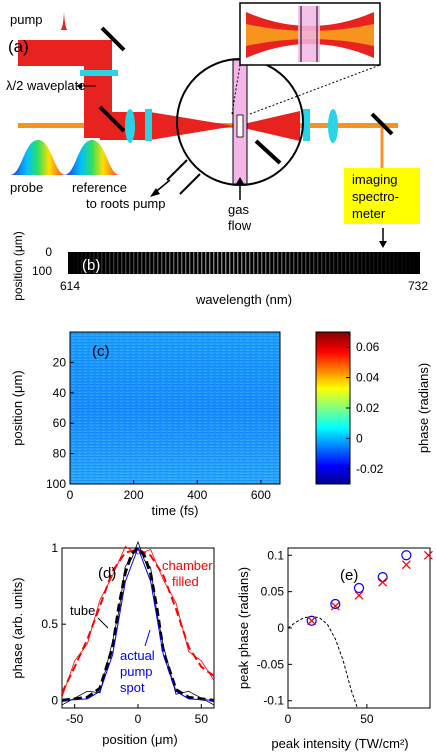  I want to click on panel-e-label: (e), so click(349, 575).